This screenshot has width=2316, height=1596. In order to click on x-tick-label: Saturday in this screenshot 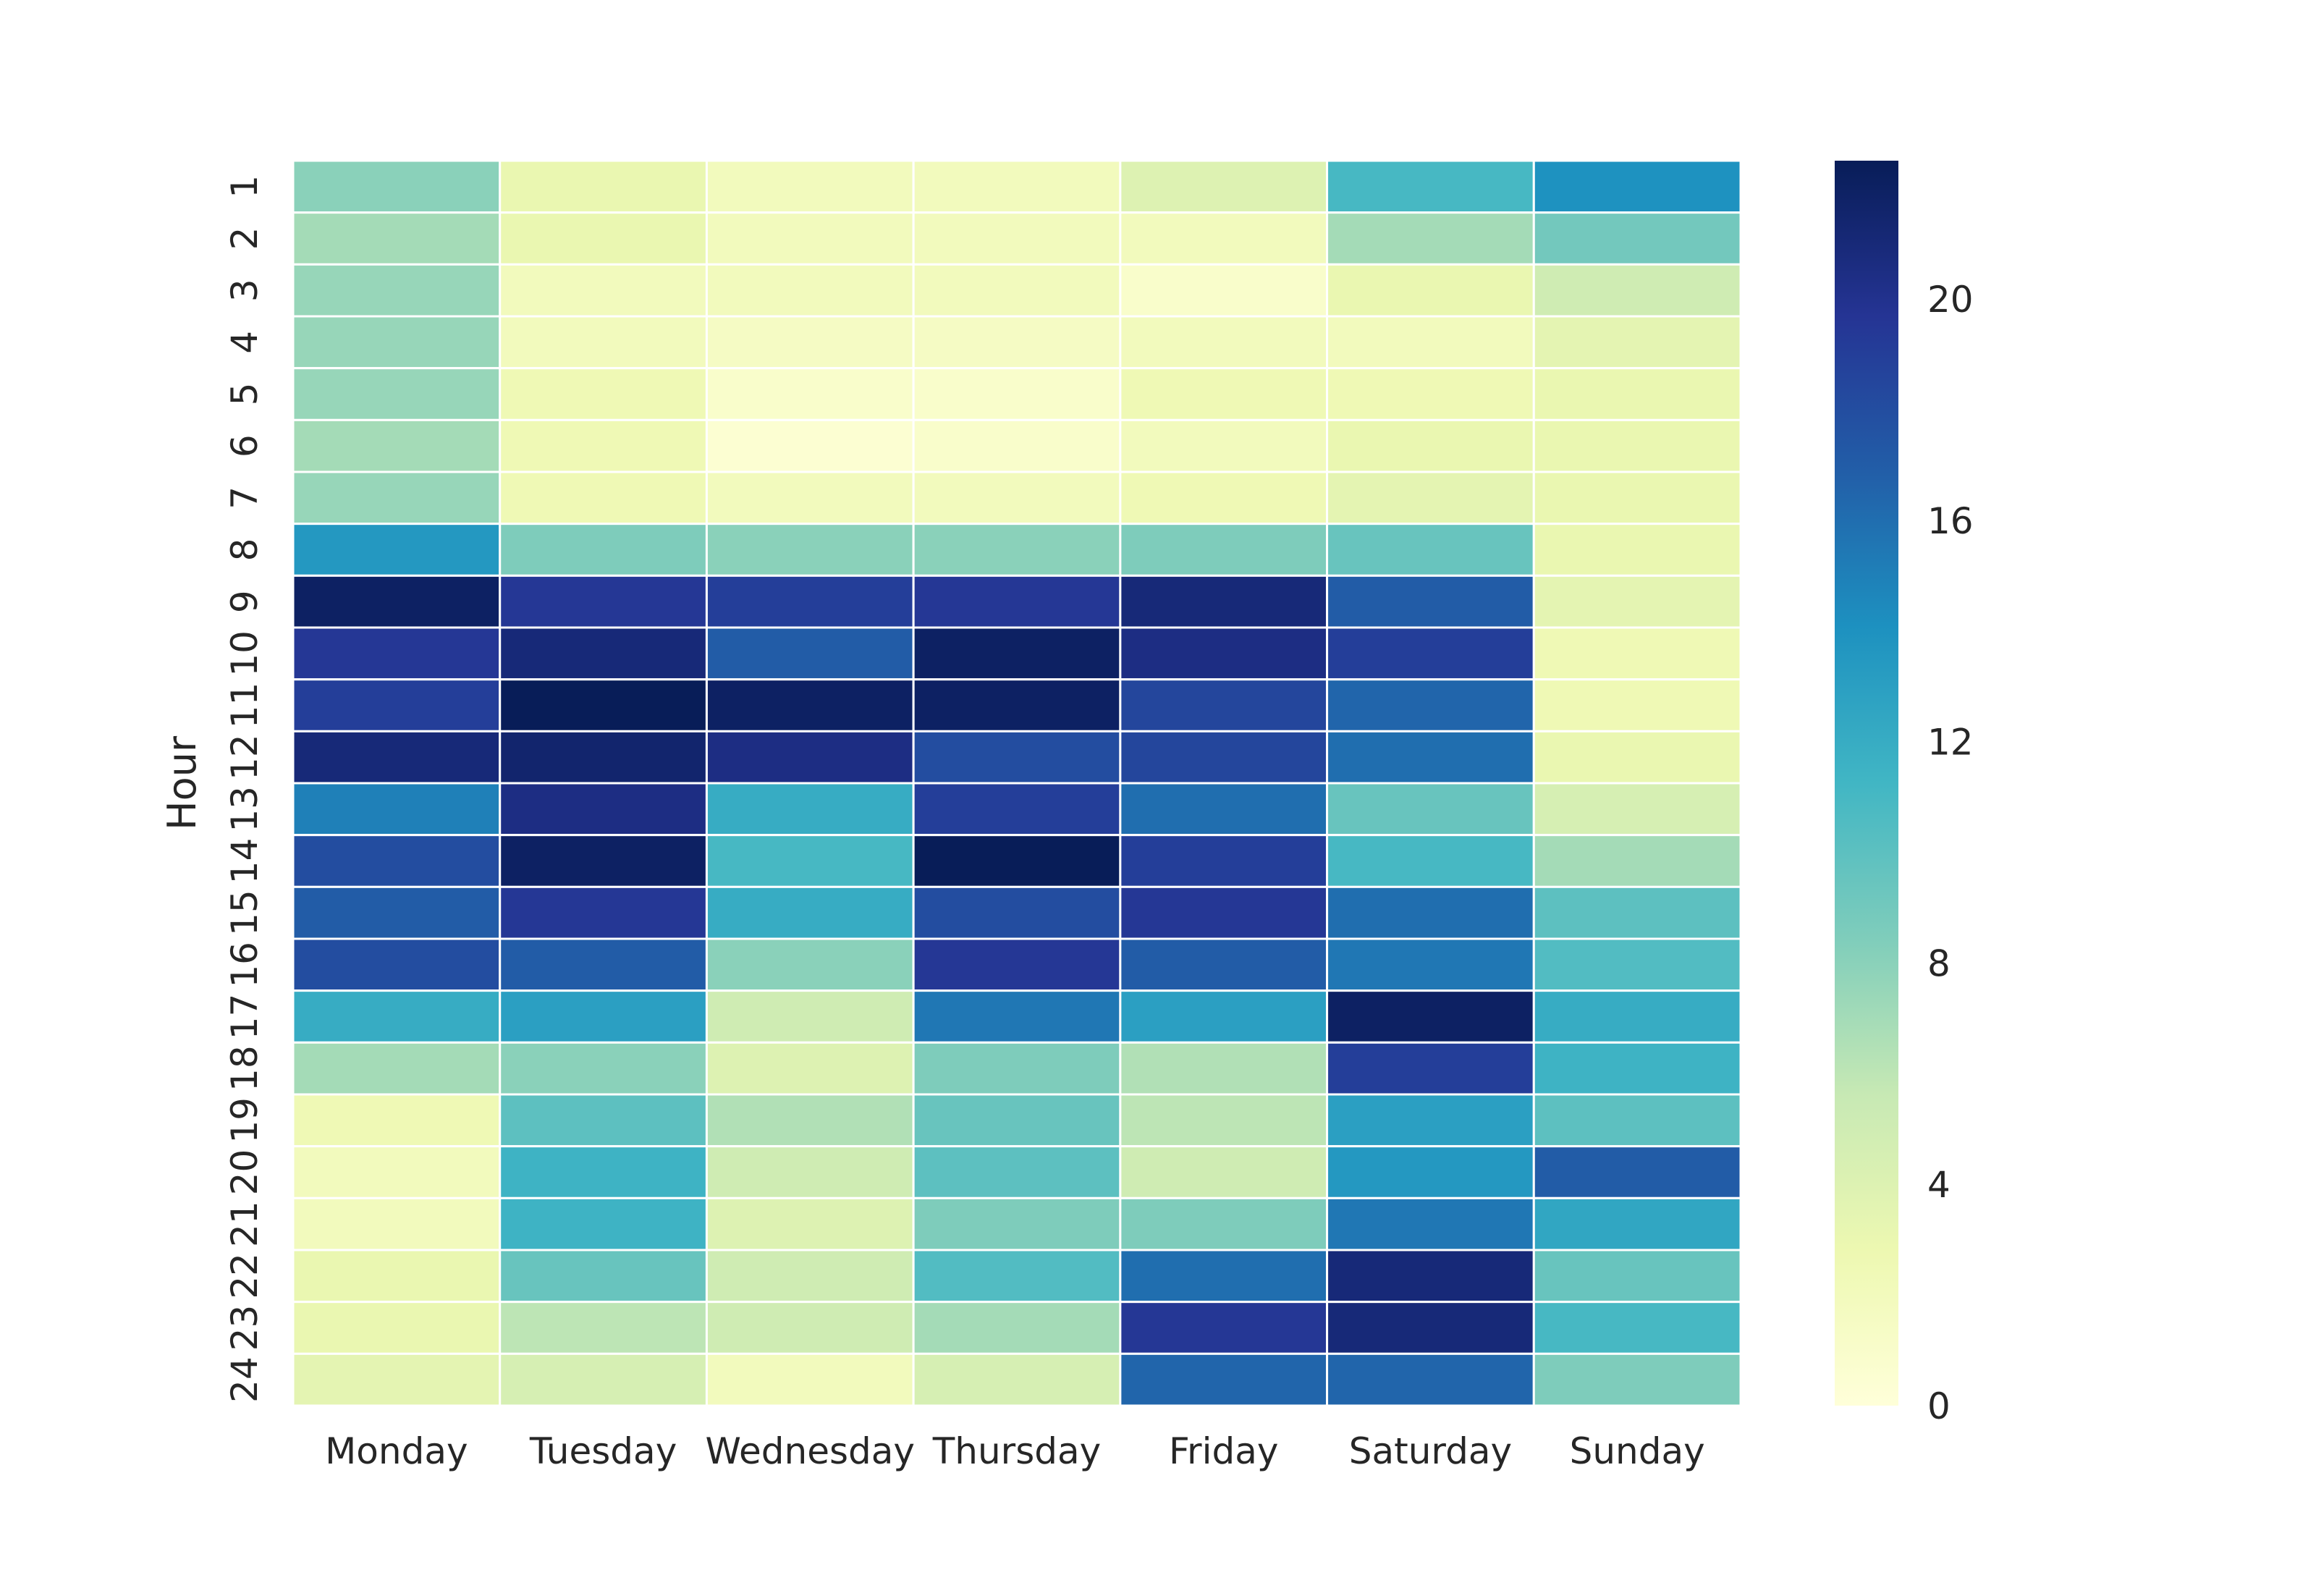, I will do `click(1430, 1451)`.